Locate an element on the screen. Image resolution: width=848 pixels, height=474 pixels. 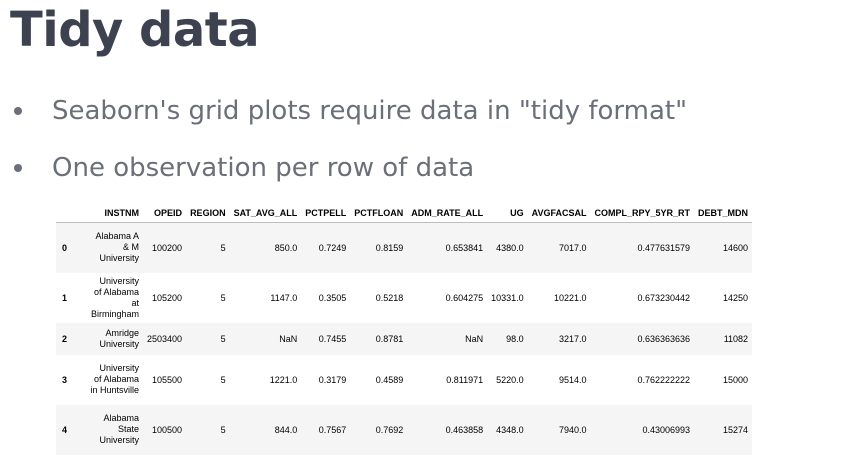
table-cell: 850.0 is located at coordinates (286, 247).